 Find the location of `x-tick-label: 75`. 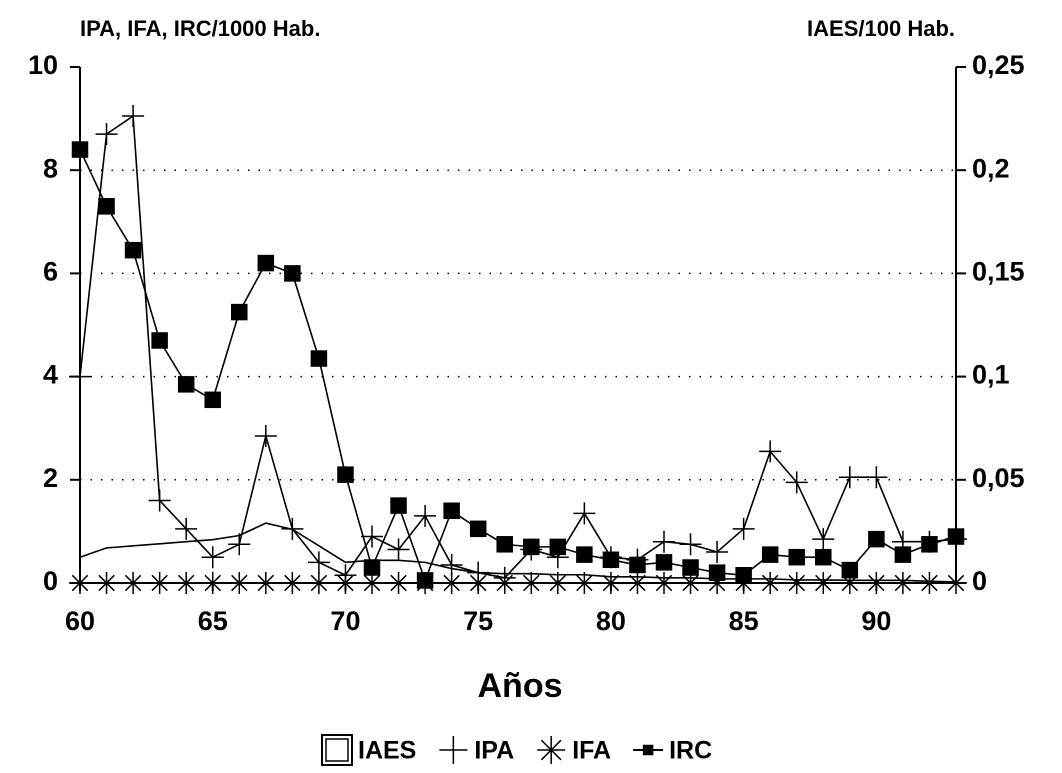

x-tick-label: 75 is located at coordinates (478, 621).